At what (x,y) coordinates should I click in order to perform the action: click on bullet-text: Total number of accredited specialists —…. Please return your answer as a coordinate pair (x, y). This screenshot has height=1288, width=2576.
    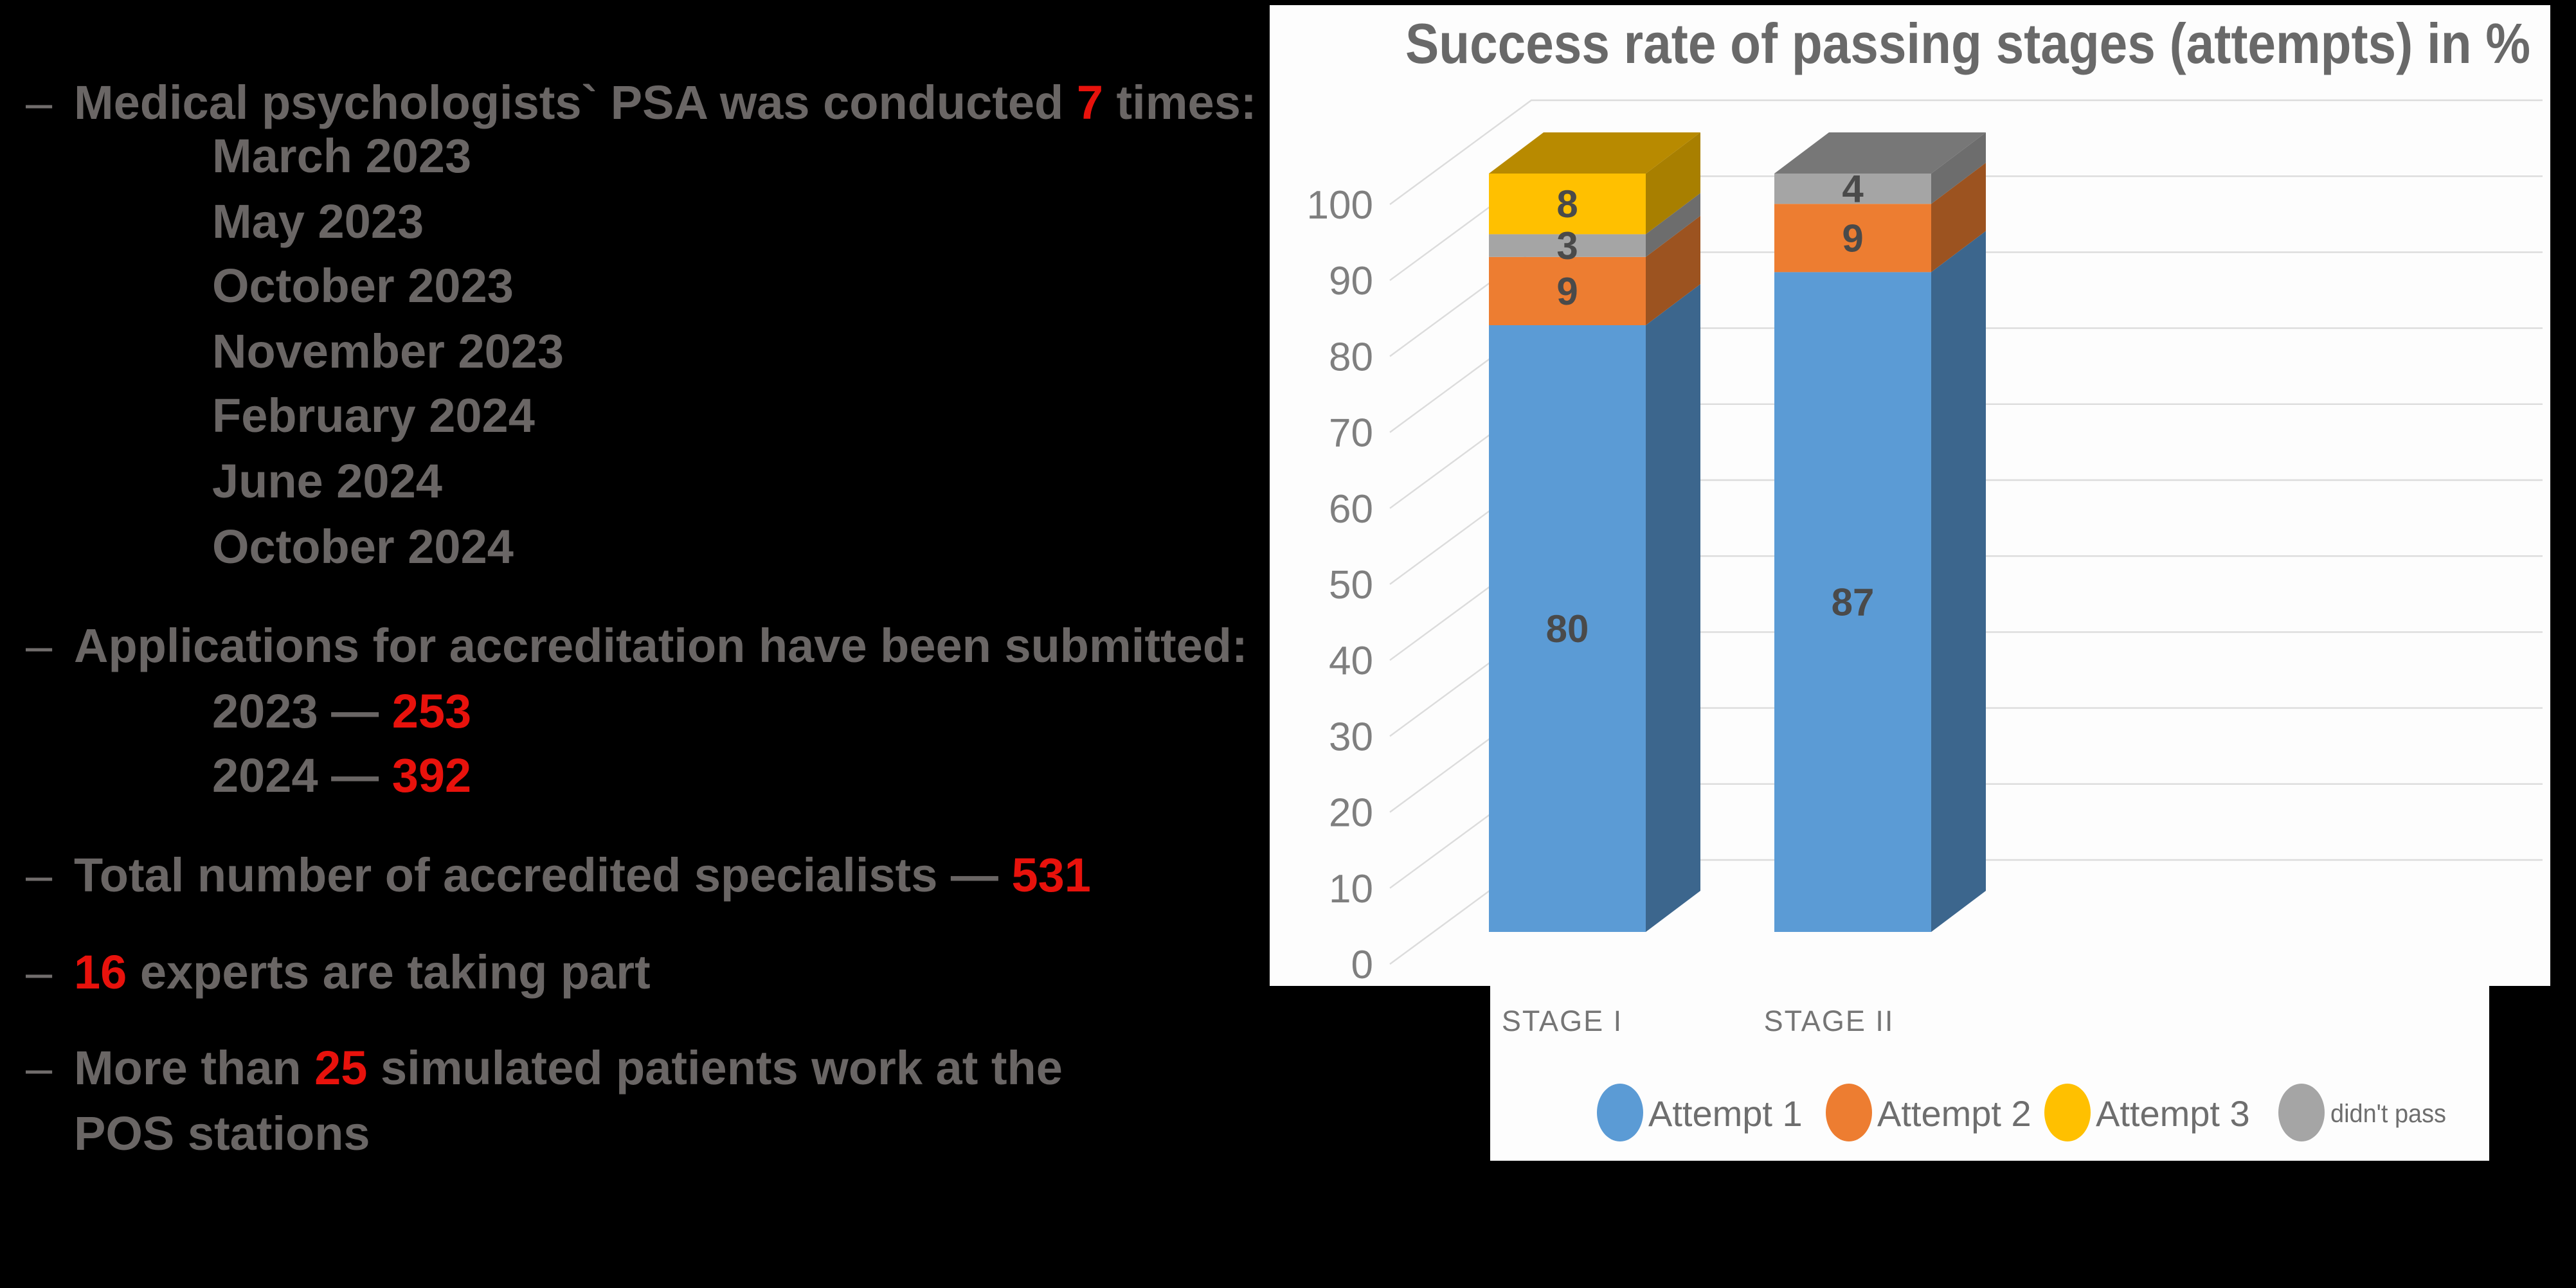
    Looking at the image, I should click on (582, 875).